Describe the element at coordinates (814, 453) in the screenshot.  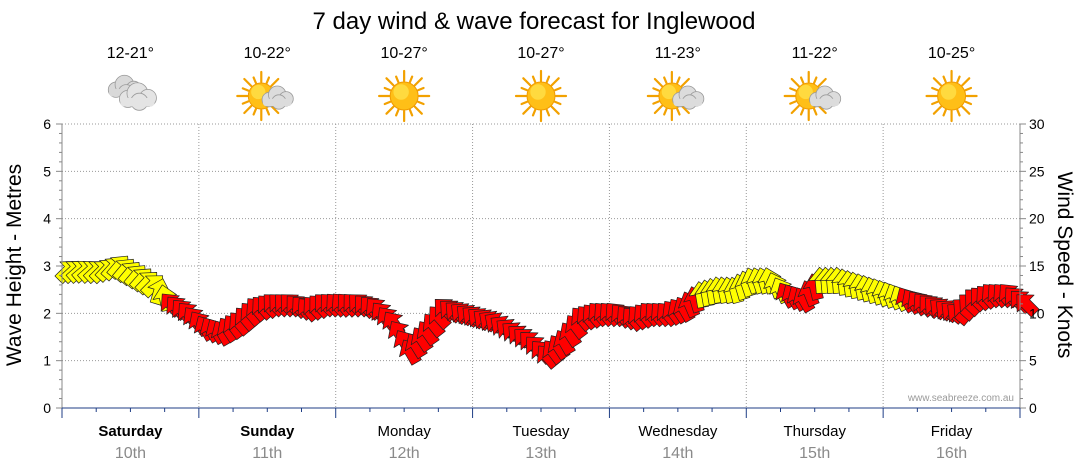
I see `day-date: 15th` at that location.